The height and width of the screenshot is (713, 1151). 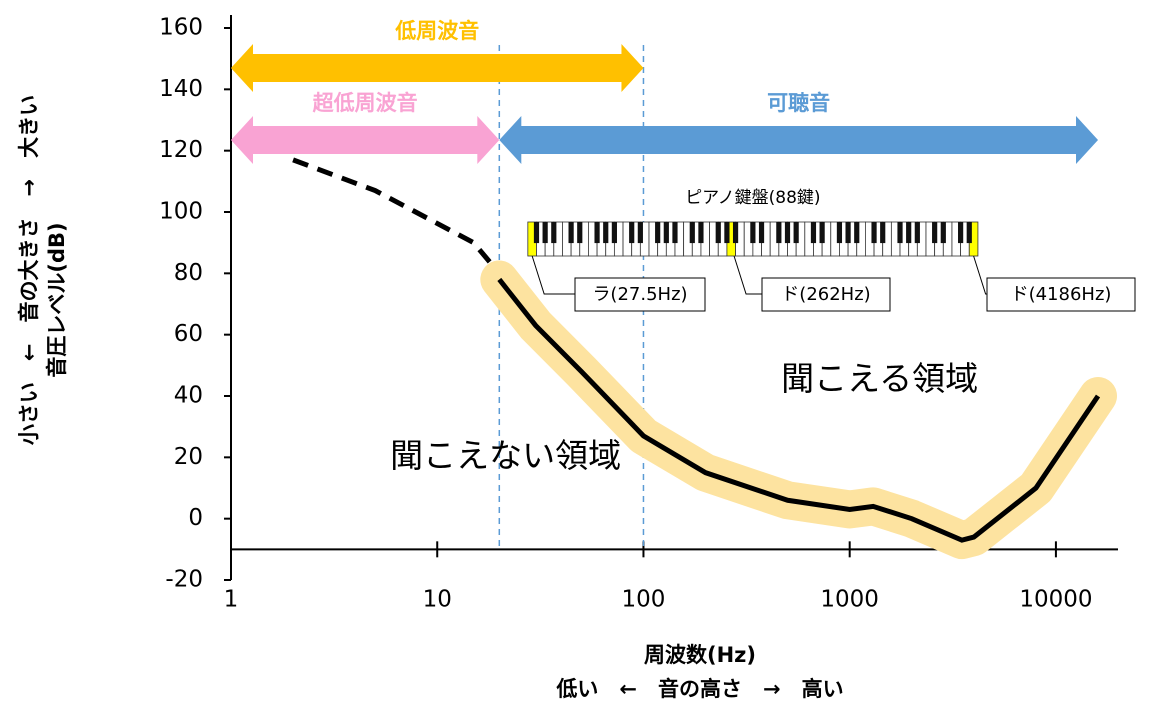 What do you see at coordinates (849, 600) in the screenshot?
I see `x-tick-label: 1000` at bounding box center [849, 600].